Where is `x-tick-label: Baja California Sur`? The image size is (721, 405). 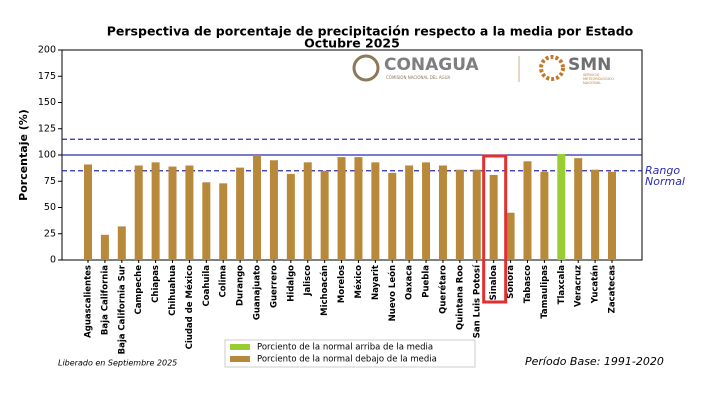
x-tick-label: Baja California Sur is located at coordinates (122, 309).